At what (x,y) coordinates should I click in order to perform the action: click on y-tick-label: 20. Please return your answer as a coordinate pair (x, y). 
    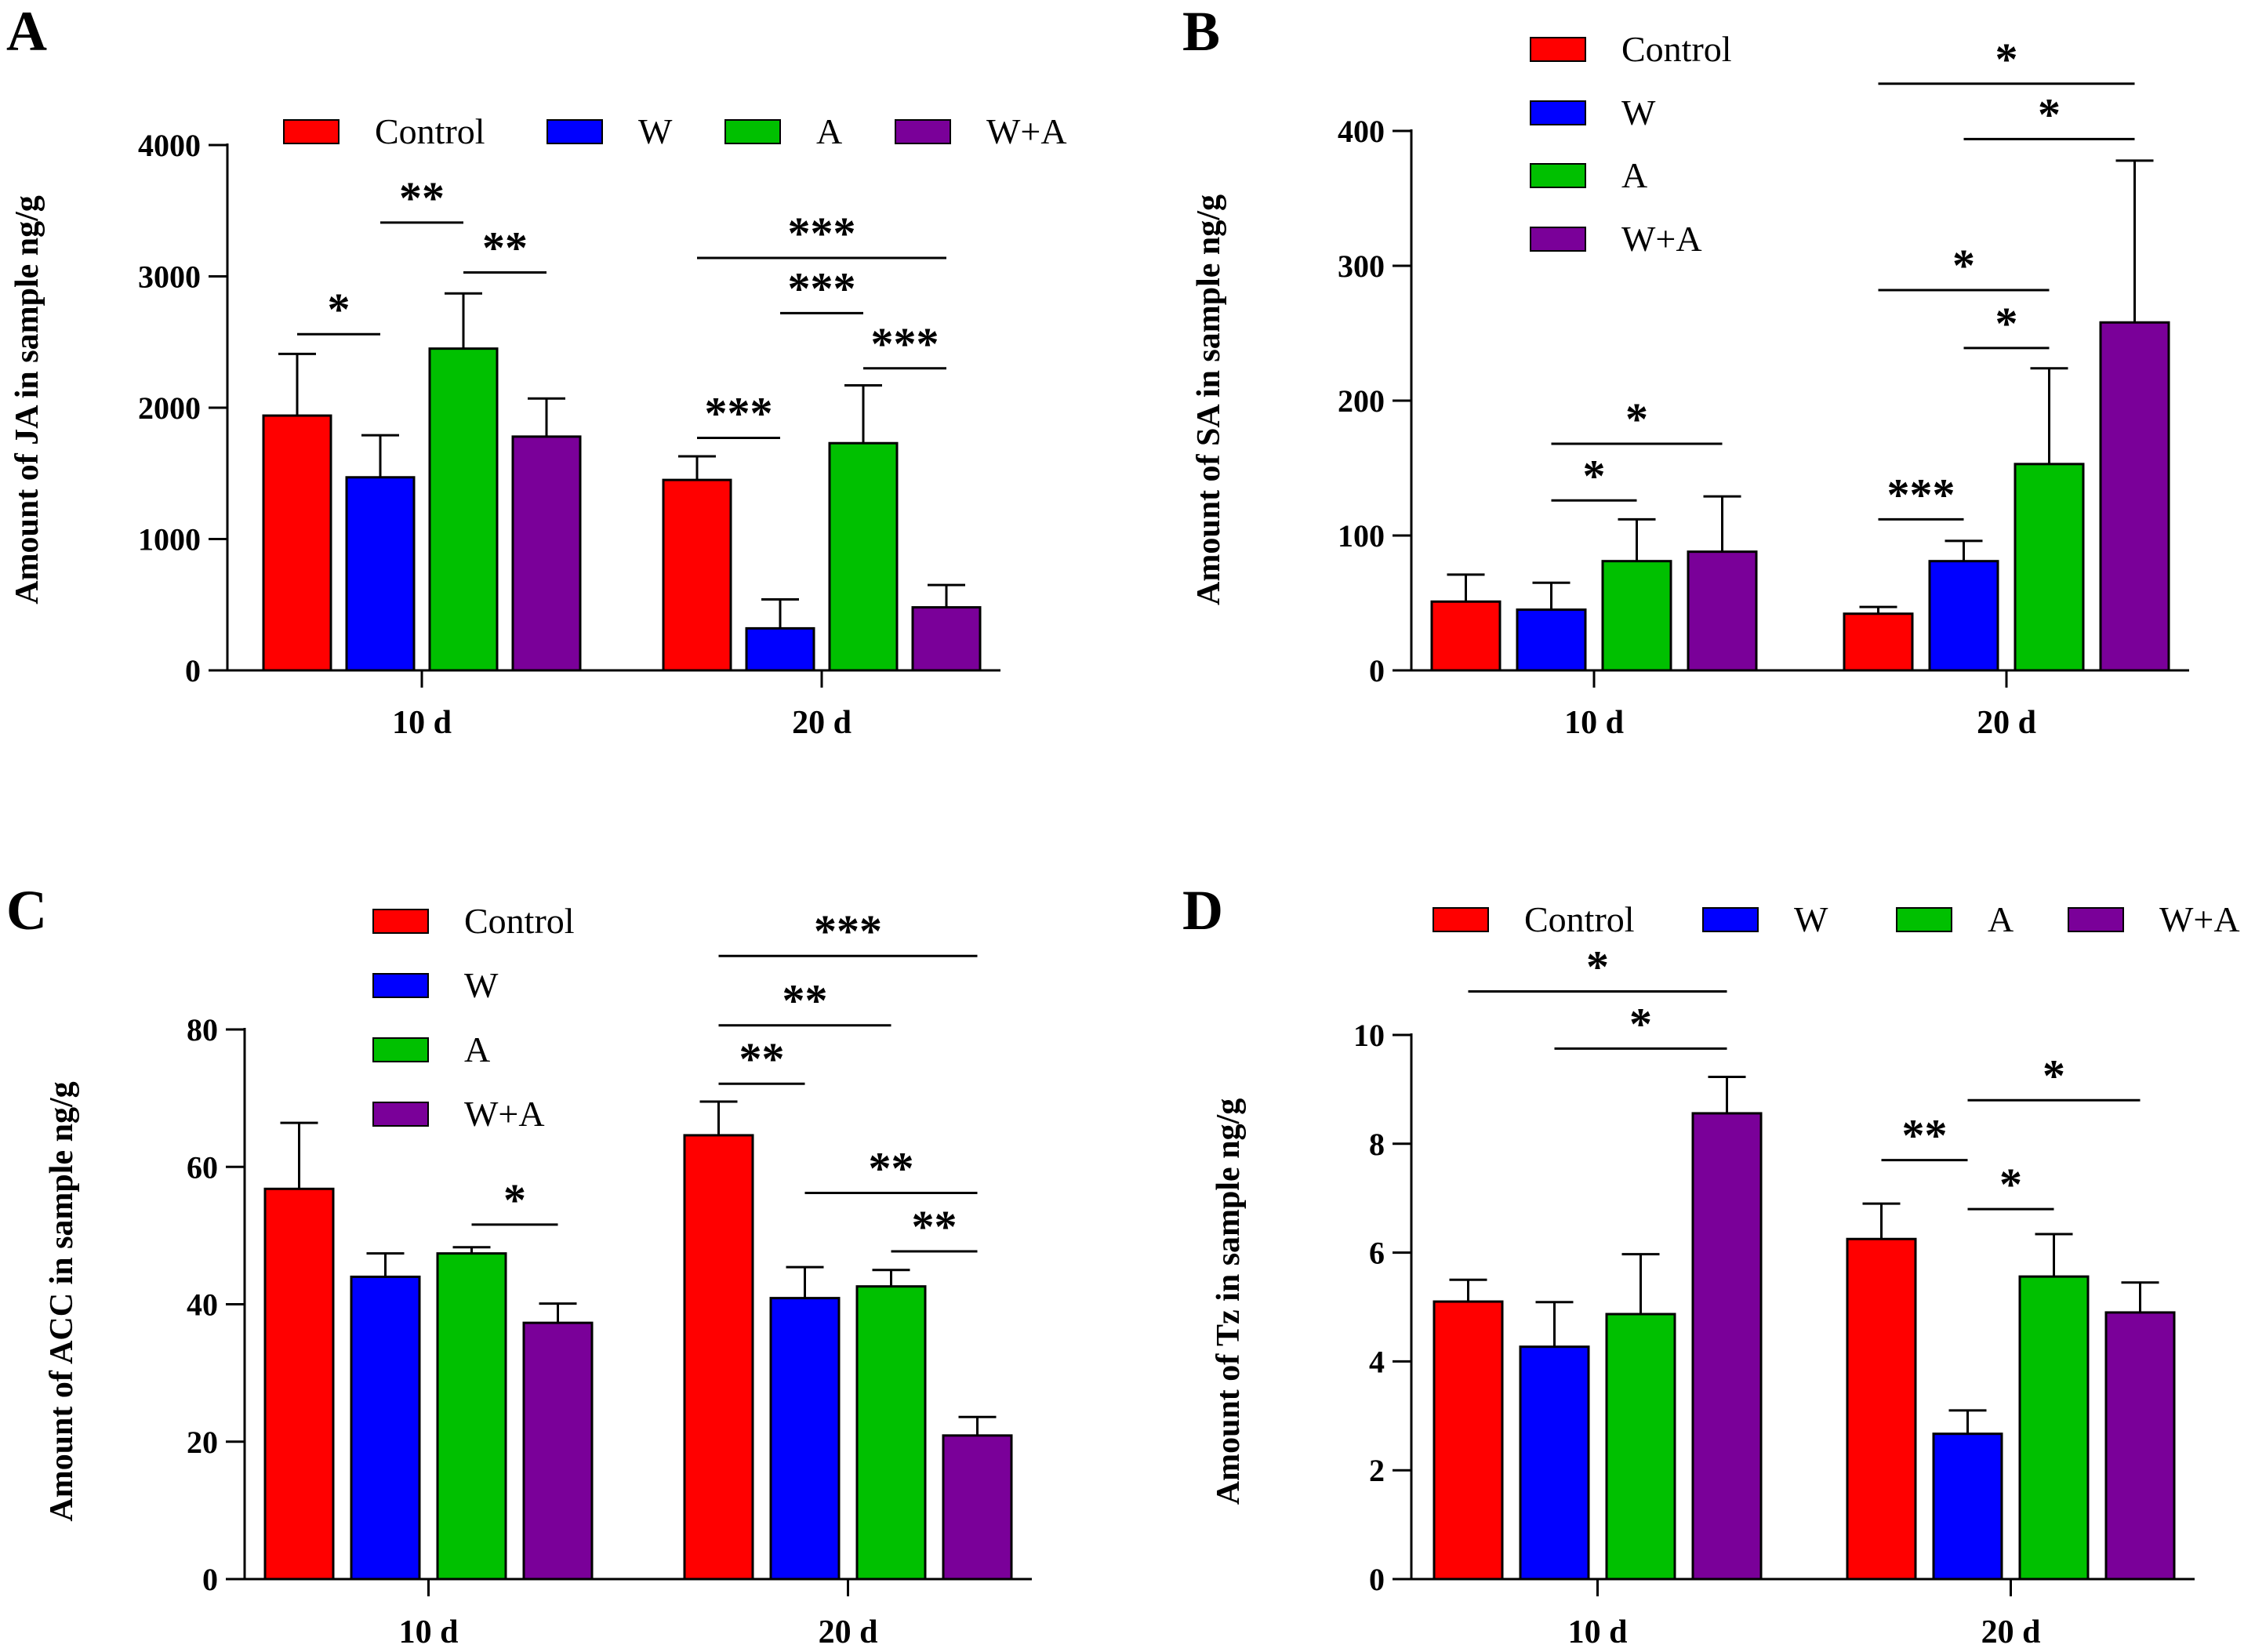
    Looking at the image, I should click on (202, 1442).